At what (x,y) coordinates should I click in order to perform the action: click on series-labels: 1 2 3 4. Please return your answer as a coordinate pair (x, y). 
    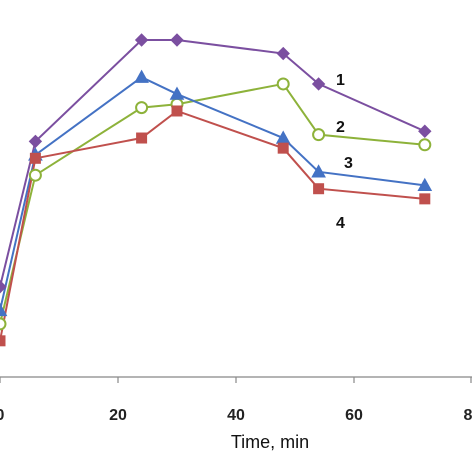
    Looking at the image, I should click on (344, 152).